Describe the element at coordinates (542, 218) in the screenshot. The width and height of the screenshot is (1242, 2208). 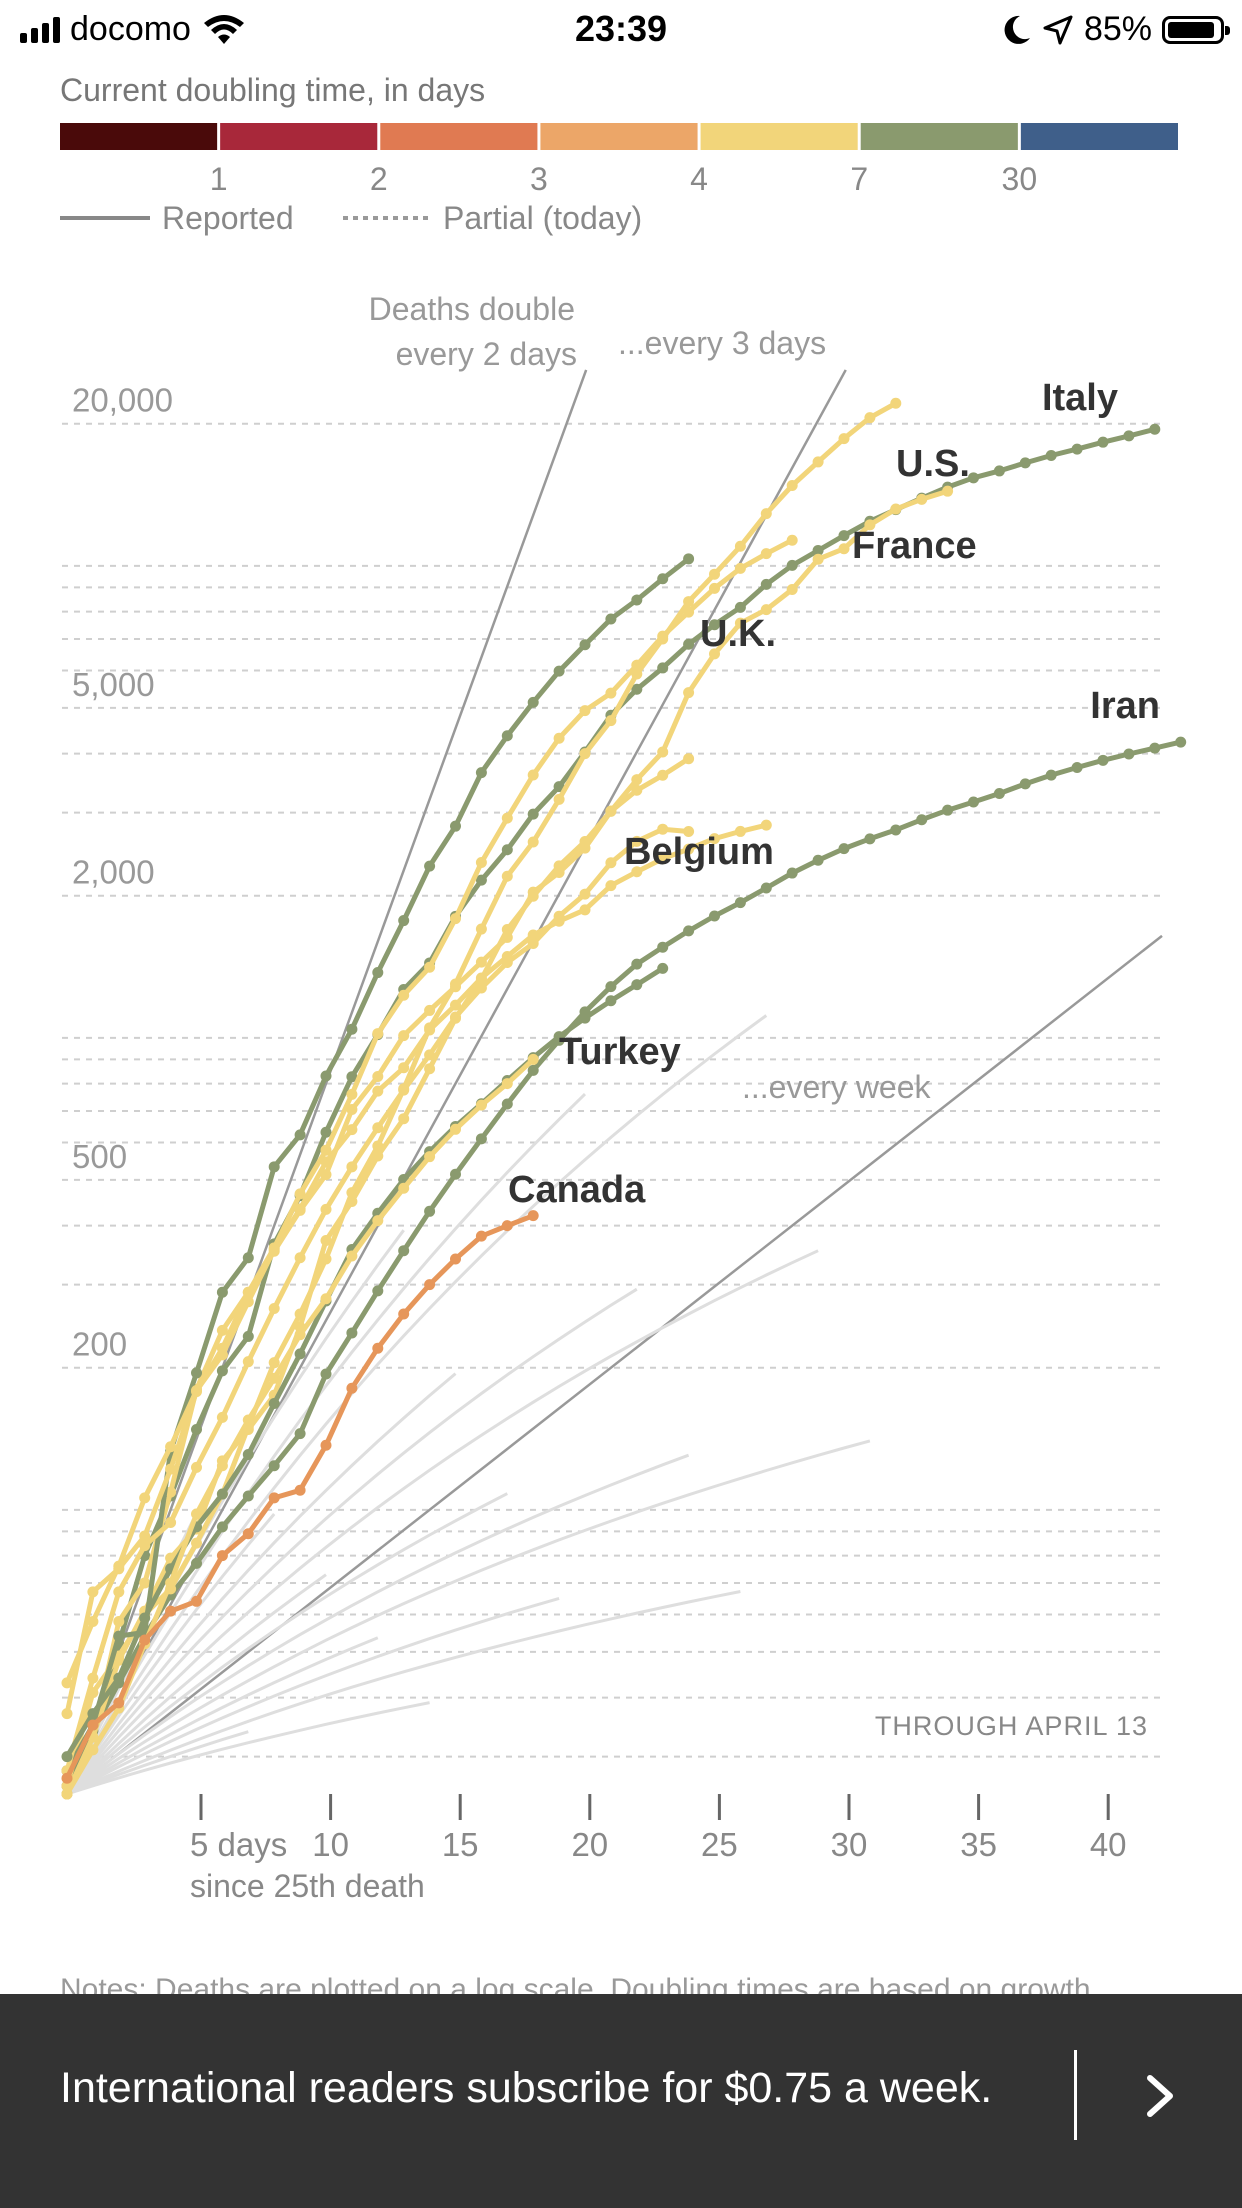
I see `partial-label: Partial (today)` at that location.